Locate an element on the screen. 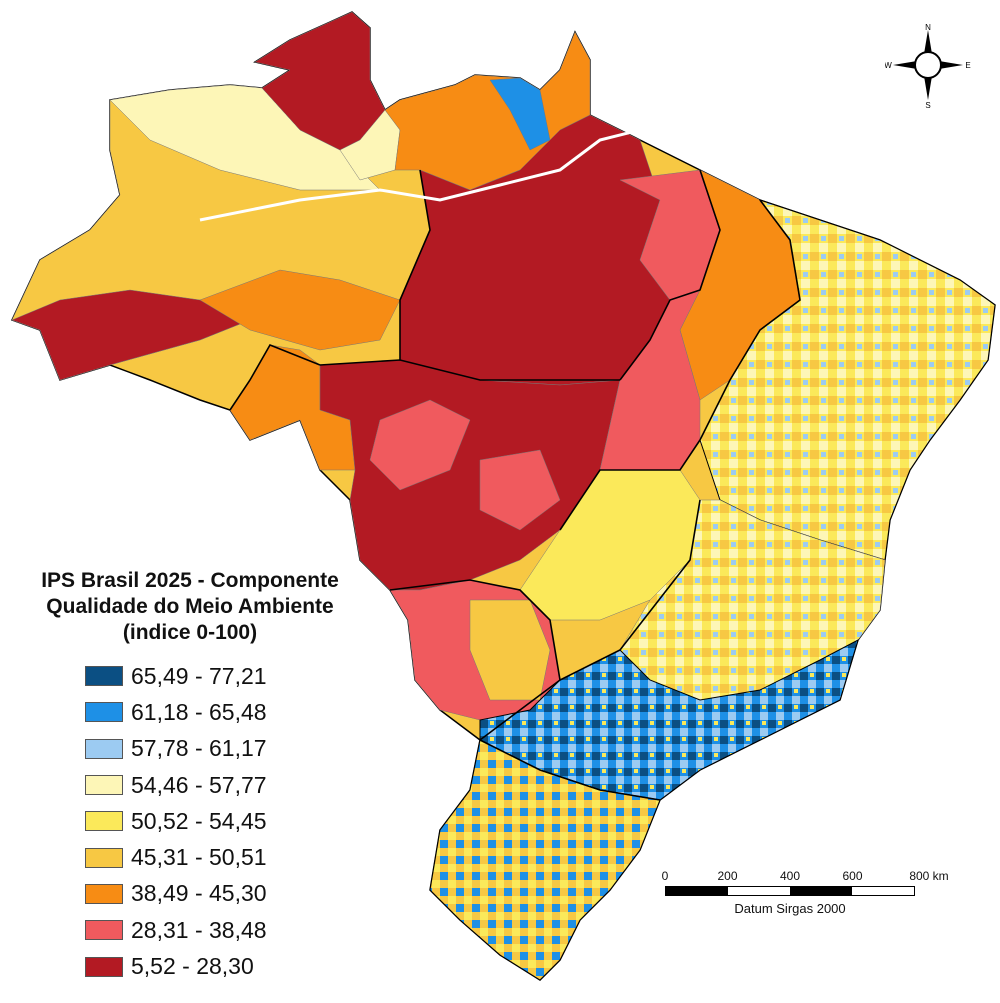 This screenshot has width=1000, height=1003. scale-bar-graphic is located at coordinates (790, 891).